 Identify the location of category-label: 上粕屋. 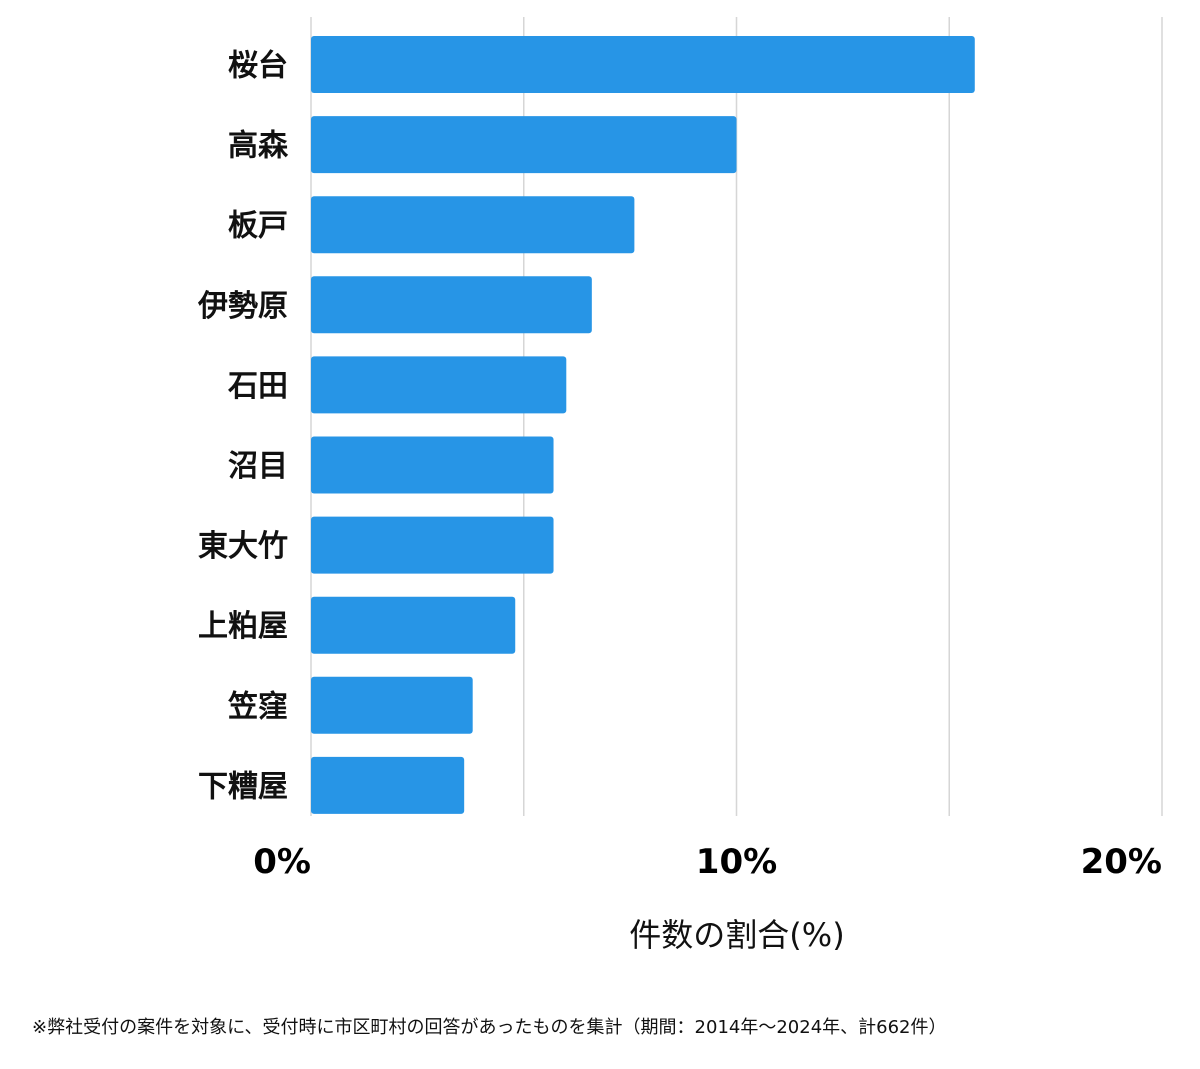
(243, 626).